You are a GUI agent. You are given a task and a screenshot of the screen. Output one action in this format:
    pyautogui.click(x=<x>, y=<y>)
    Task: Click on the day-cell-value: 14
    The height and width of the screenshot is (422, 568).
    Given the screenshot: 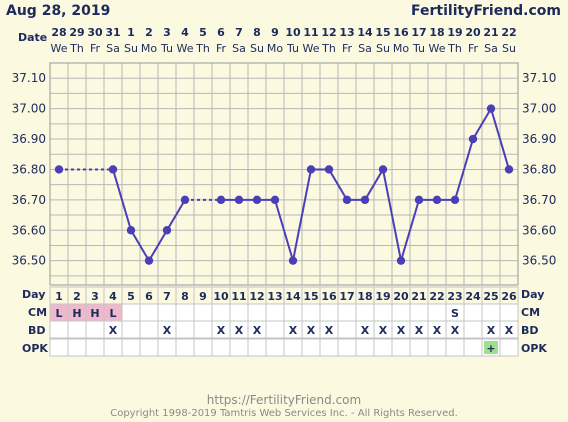 What is the action you would take?
    pyautogui.click(x=293, y=296)
    